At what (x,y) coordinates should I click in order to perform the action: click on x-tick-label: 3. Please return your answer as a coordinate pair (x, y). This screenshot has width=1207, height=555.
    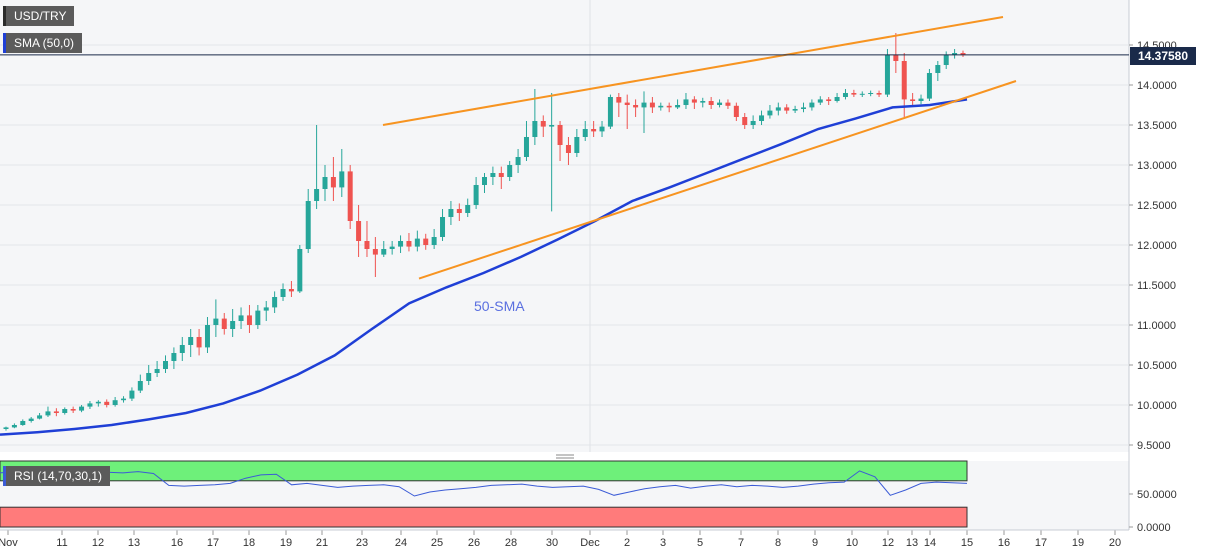
    Looking at the image, I should click on (663, 543).